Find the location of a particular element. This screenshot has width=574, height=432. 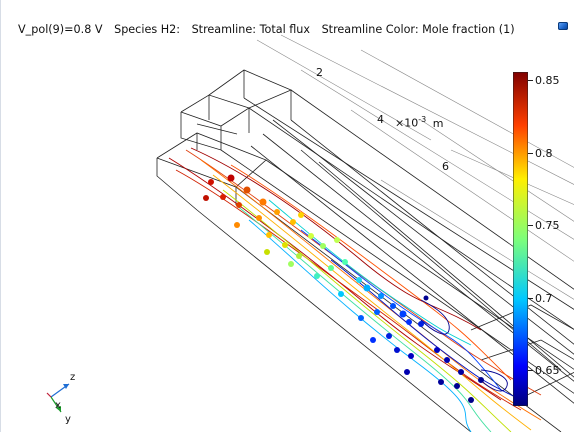

colorbar is located at coordinates (520, 239).